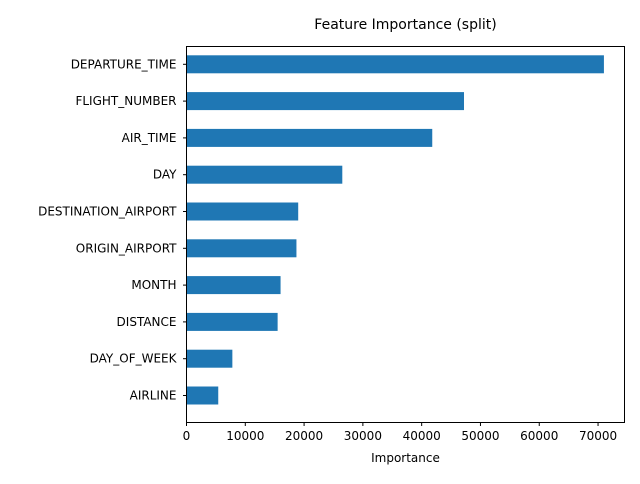 This screenshot has width=640, height=484. Describe the element at coordinates (187, 436) in the screenshot. I see `x-tick-label: 0` at that location.